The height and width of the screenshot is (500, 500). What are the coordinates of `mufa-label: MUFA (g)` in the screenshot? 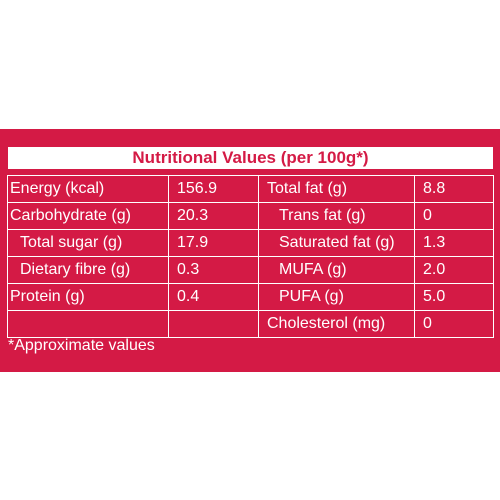 It's located at (336, 270).